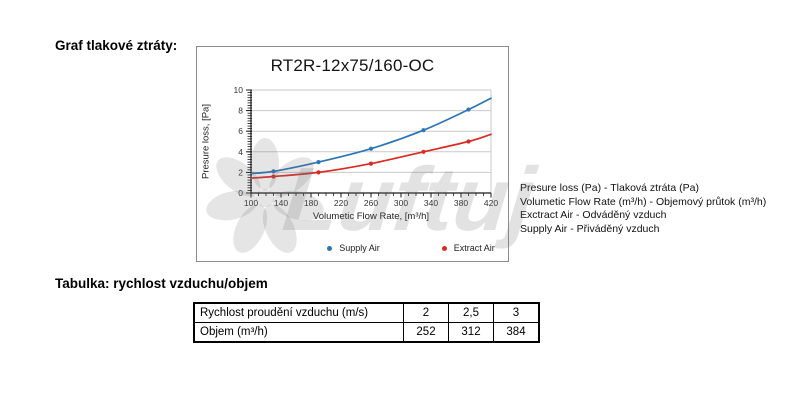 The width and height of the screenshot is (800, 404). I want to click on legend-entry-supply-air: Supply Air, so click(353, 248).